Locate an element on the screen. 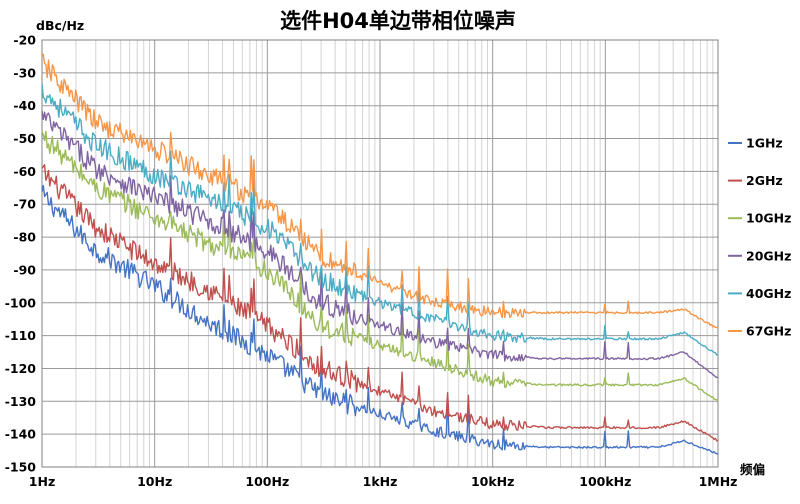 The height and width of the screenshot is (504, 800). x-tick-label: 100kHz is located at coordinates (605, 481).